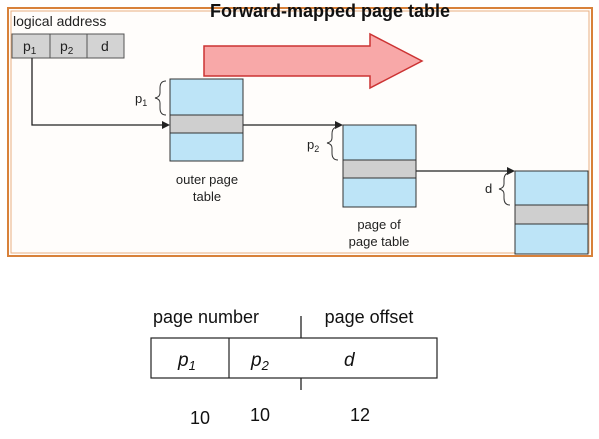 The width and height of the screenshot is (599, 439). I want to click on outer-table-index: p1, so click(141, 99).